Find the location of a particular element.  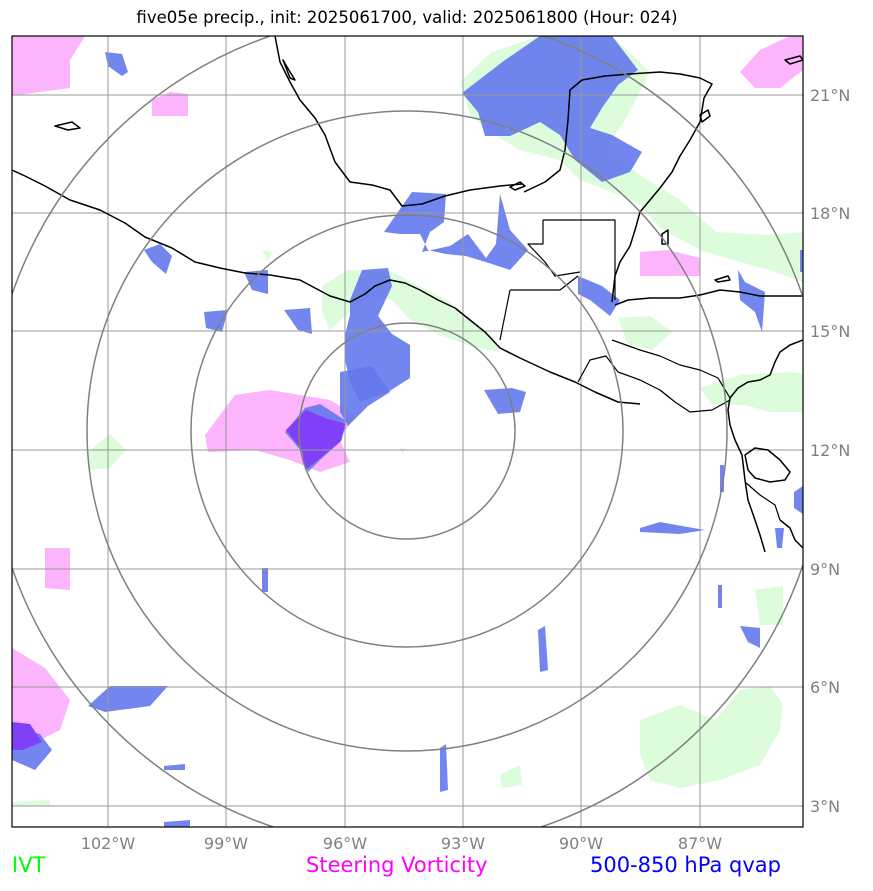

lat-label: 9°N is located at coordinates (825, 569).